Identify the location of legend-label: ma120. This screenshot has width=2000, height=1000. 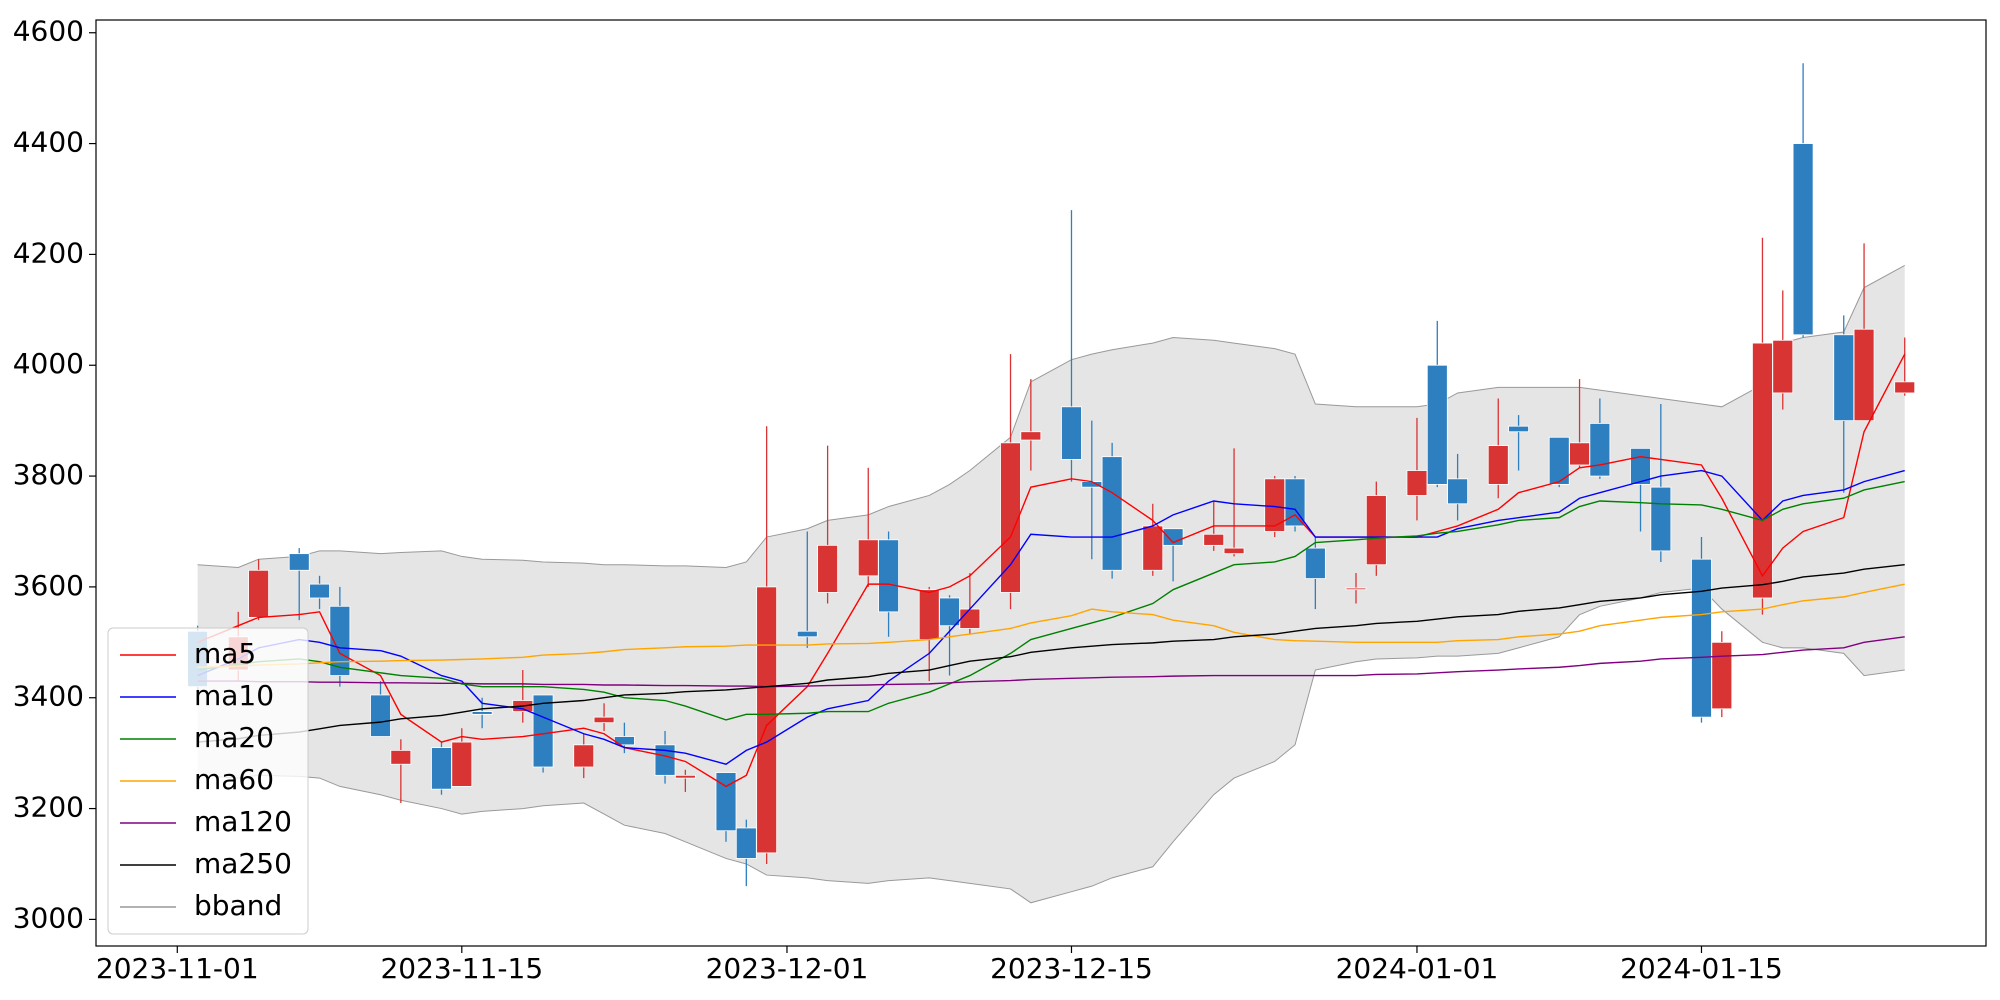
(243, 821).